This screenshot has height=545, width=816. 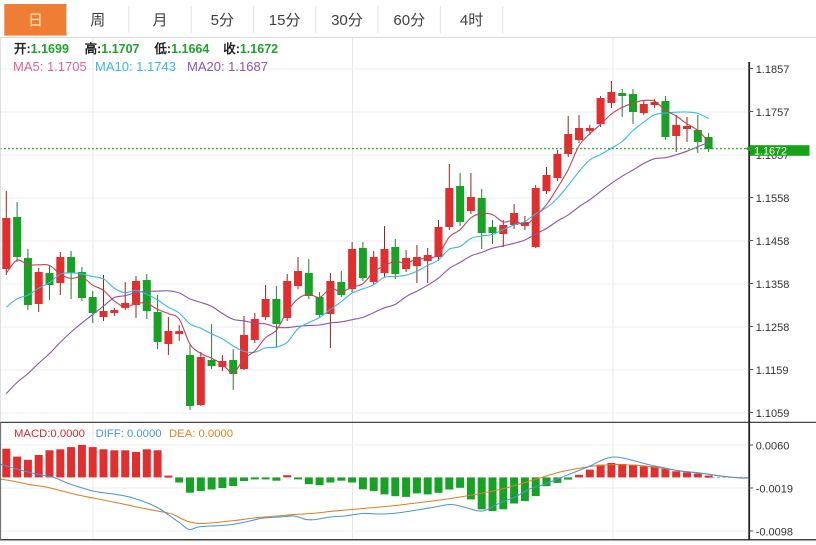 I want to click on svg-text: MA5: 1.1705, so click(x=50, y=66).